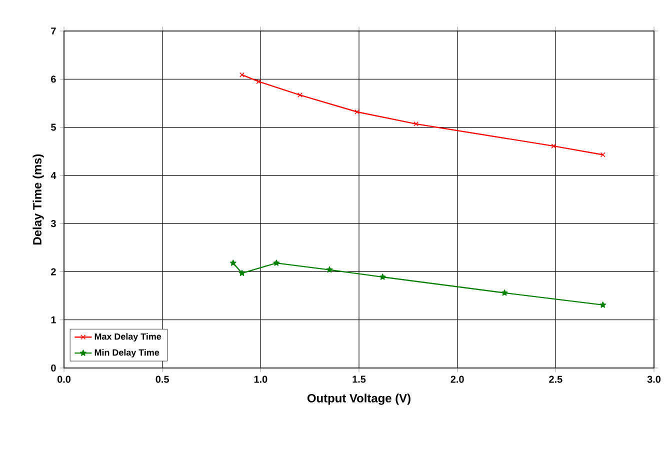  Describe the element at coordinates (53, 368) in the screenshot. I see `y-tick-label: 0` at that location.